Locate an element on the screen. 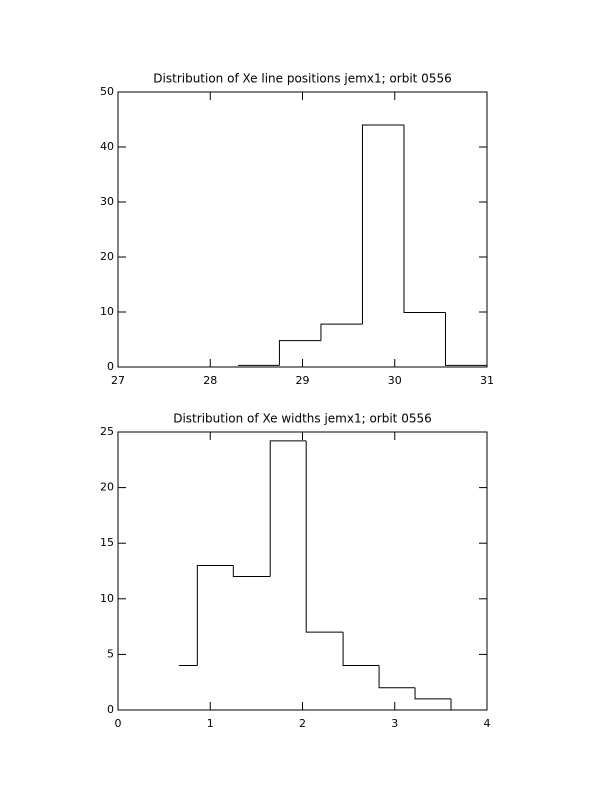  x-tick-label: 4 is located at coordinates (487, 723).